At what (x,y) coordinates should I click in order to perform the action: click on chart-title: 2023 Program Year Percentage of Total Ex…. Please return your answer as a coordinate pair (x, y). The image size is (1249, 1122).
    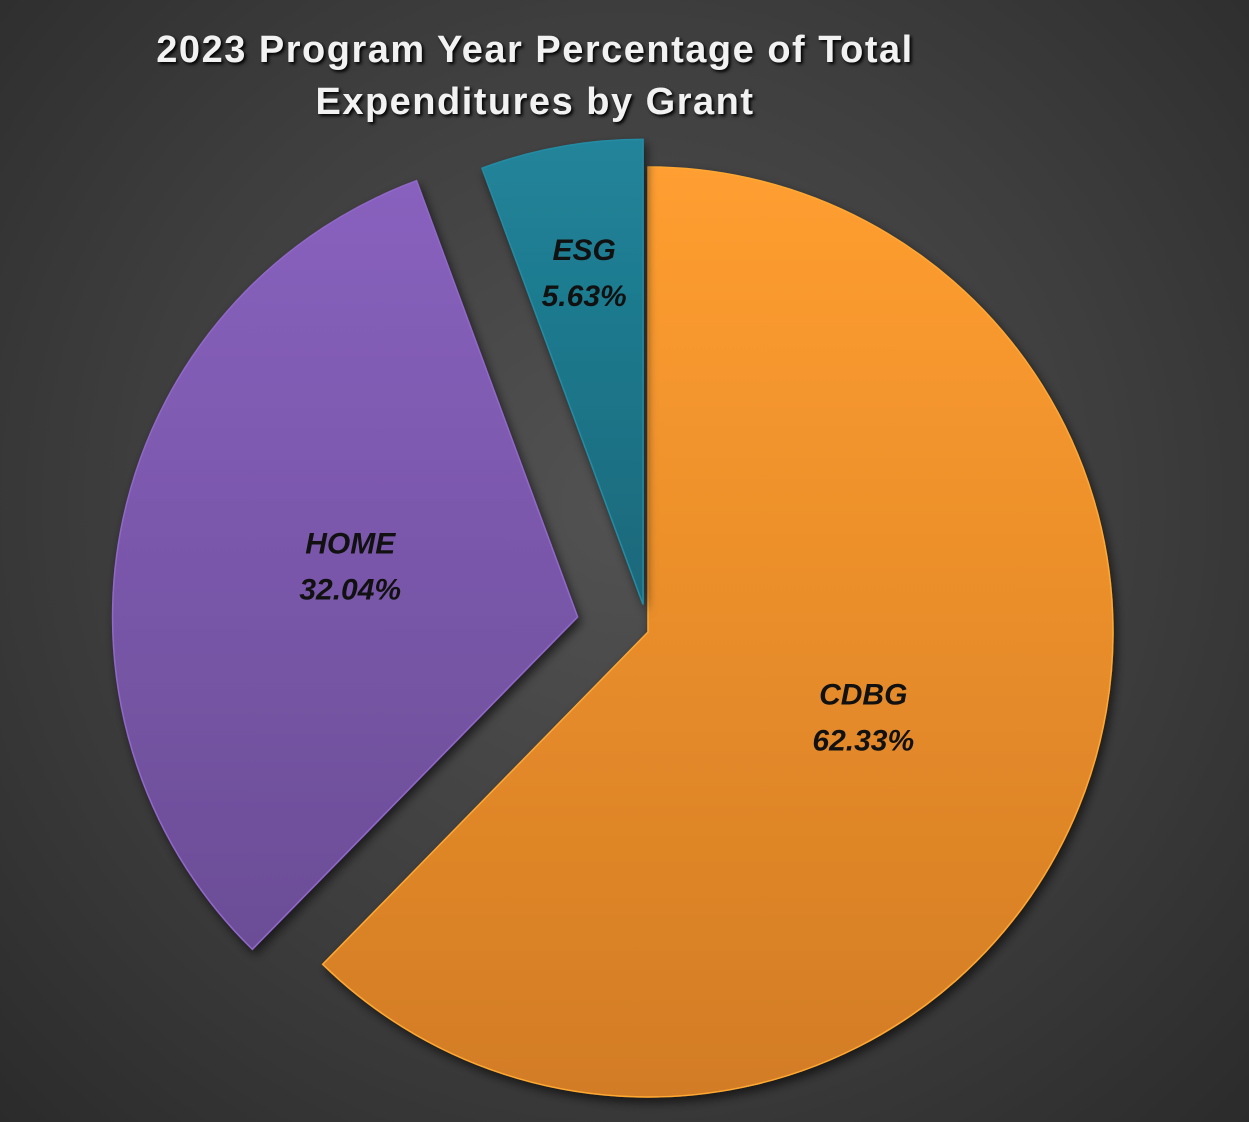
    Looking at the image, I should click on (535, 76).